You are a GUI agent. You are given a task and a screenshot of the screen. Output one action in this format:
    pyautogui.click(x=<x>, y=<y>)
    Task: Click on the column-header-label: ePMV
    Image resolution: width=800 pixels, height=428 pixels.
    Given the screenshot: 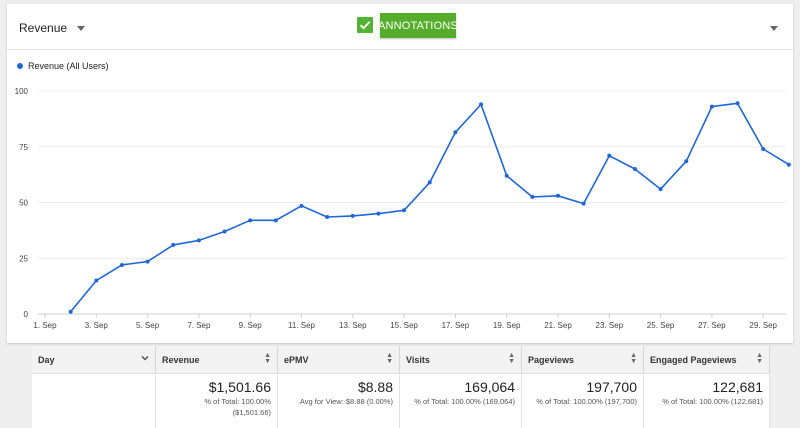 What is the action you would take?
    pyautogui.click(x=296, y=360)
    